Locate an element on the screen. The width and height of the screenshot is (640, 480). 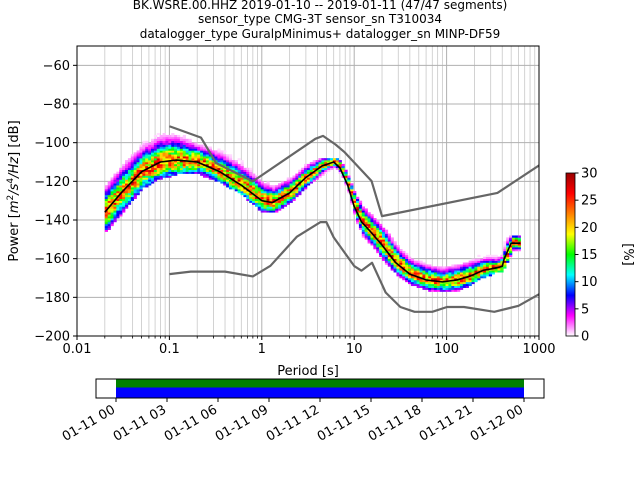
x-tick-label: 100 is located at coordinates (446, 349).